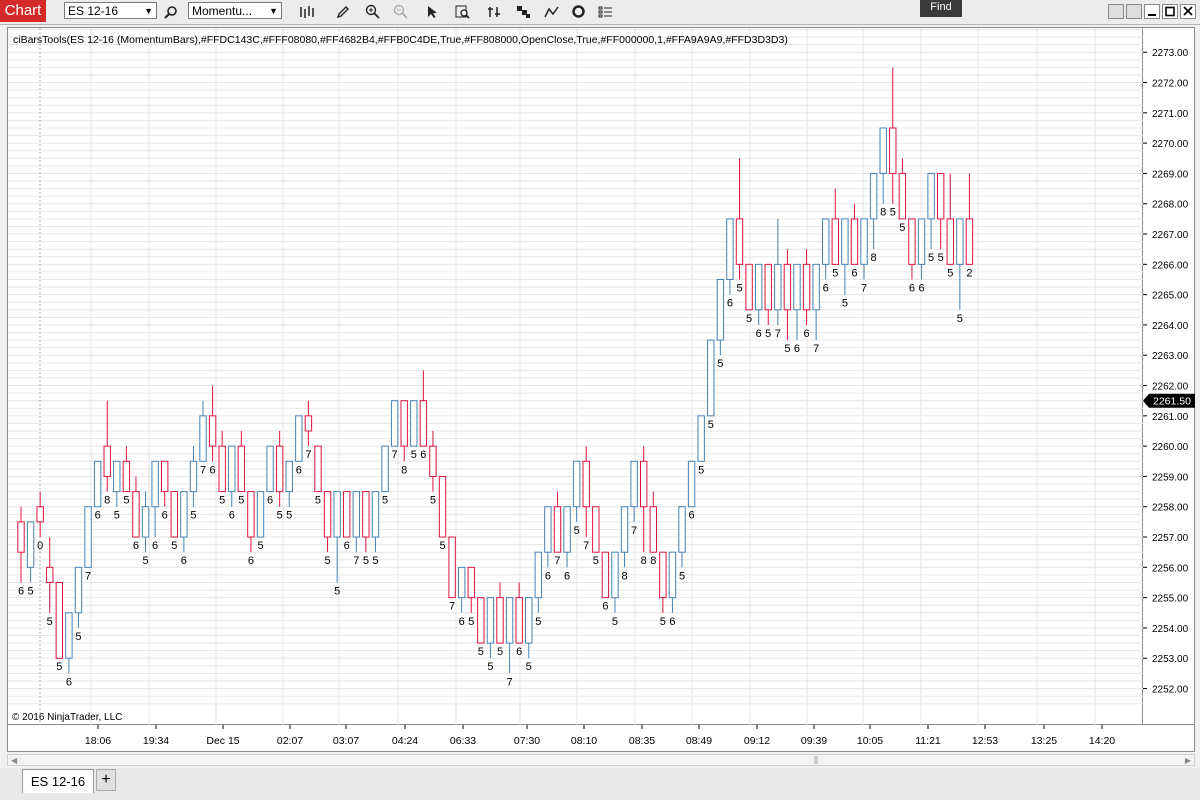  Describe the element at coordinates (23, 11) in the screenshot. I see `chart-menu-button: Chart` at that location.